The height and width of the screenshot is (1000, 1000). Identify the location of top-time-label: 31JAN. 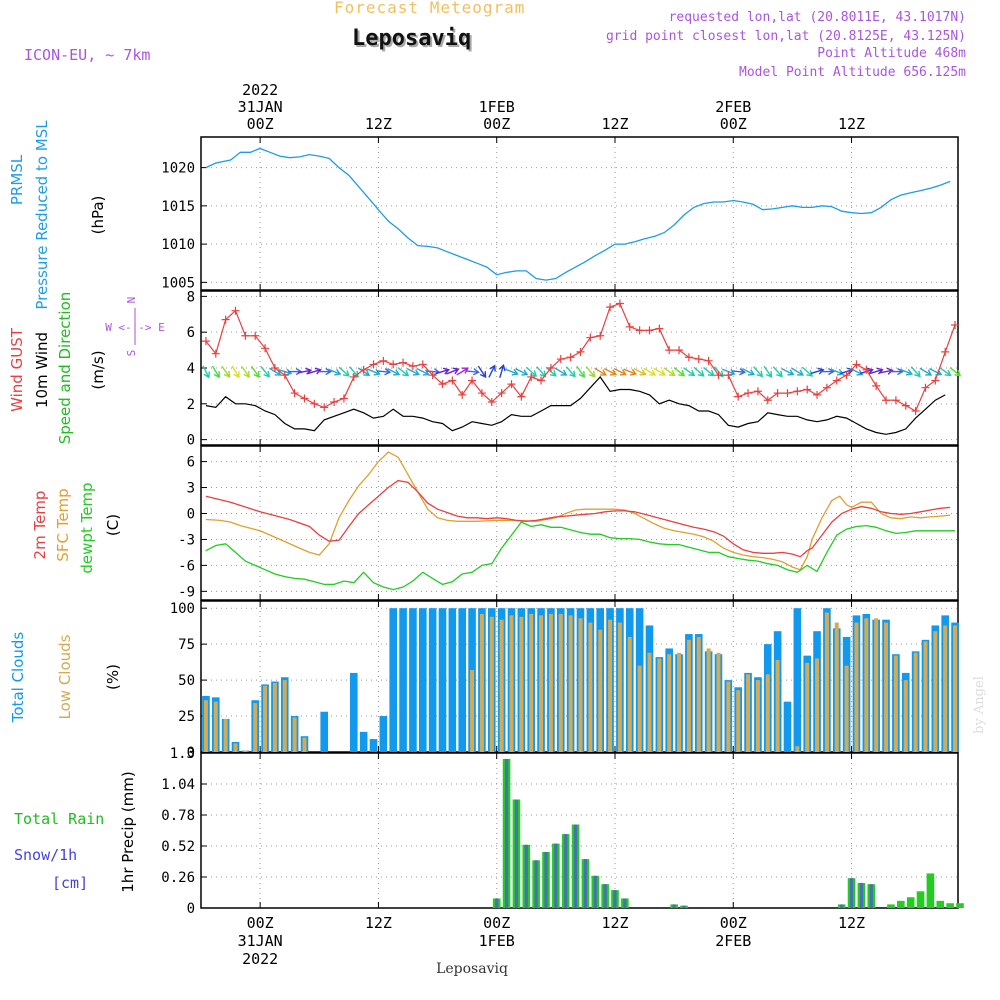
(260, 107).